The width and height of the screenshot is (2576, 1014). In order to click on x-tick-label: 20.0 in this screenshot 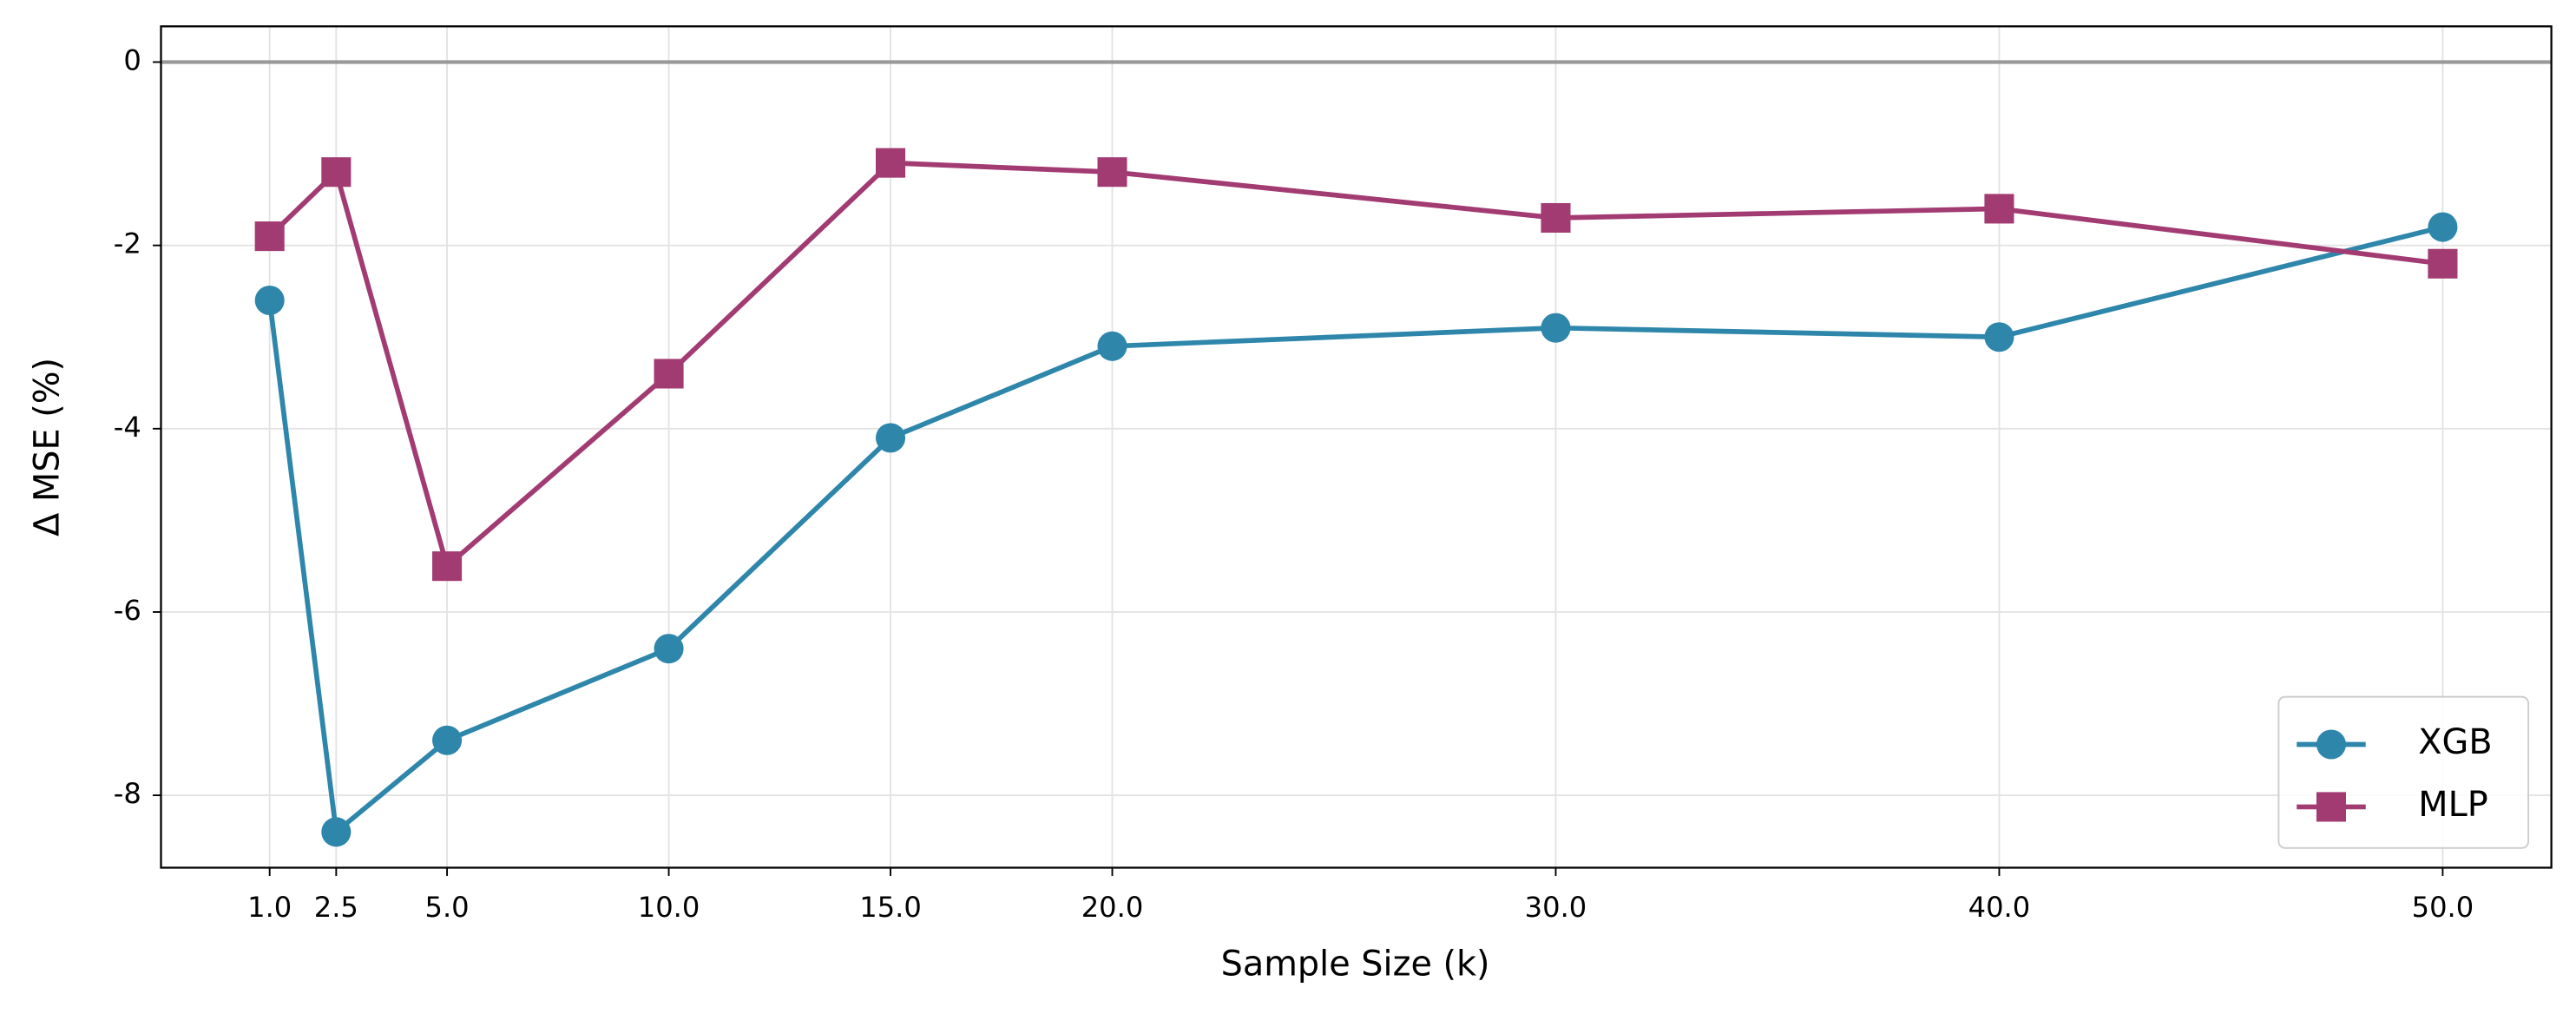, I will do `click(1112, 907)`.